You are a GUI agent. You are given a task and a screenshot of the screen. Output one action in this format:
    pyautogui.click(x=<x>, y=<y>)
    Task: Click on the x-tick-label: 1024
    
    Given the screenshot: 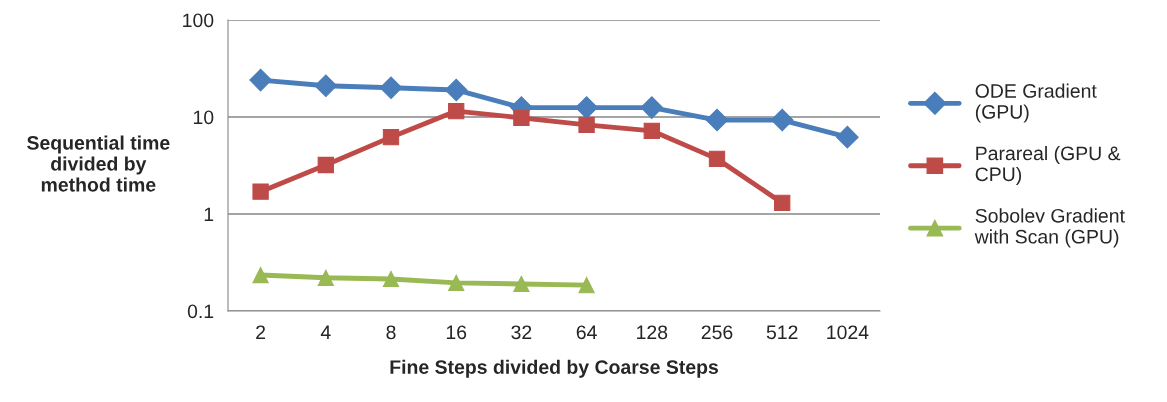 What is the action you would take?
    pyautogui.click(x=848, y=332)
    